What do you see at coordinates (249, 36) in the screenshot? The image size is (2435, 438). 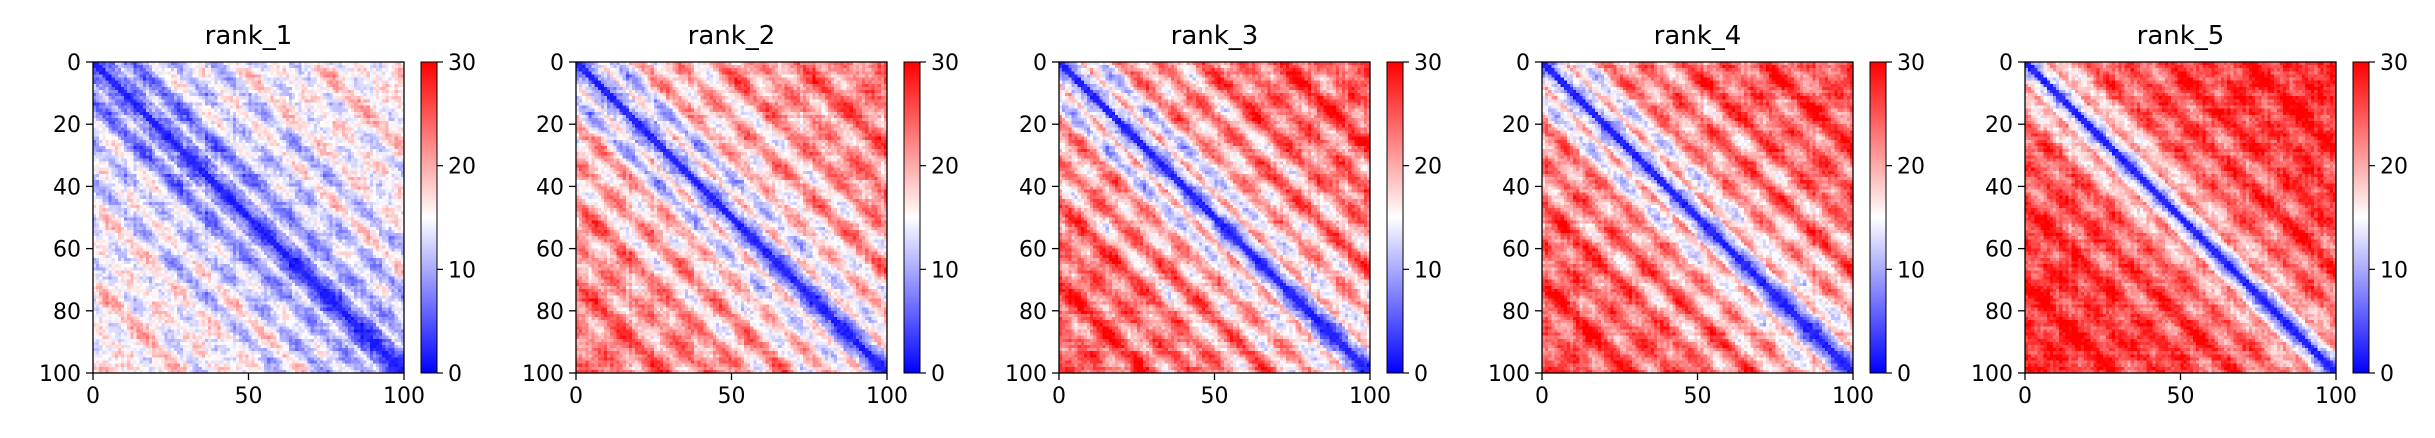 I see `panel-title: rank_1` at bounding box center [249, 36].